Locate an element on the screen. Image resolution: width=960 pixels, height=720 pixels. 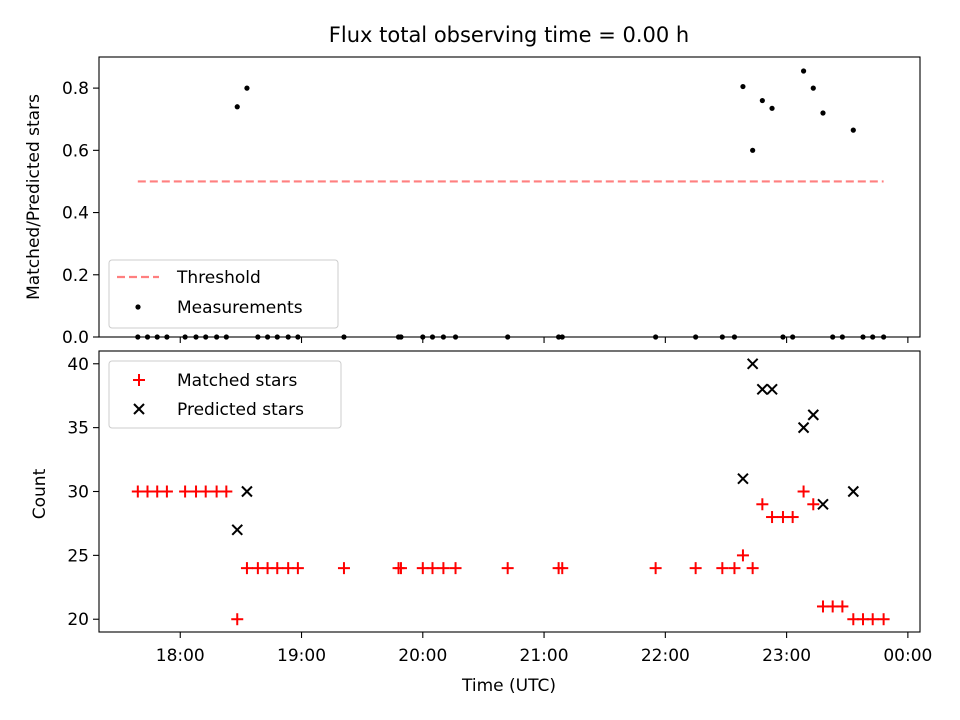
chart-title: Flux total observing time = 0.00 h is located at coordinates (509, 35).